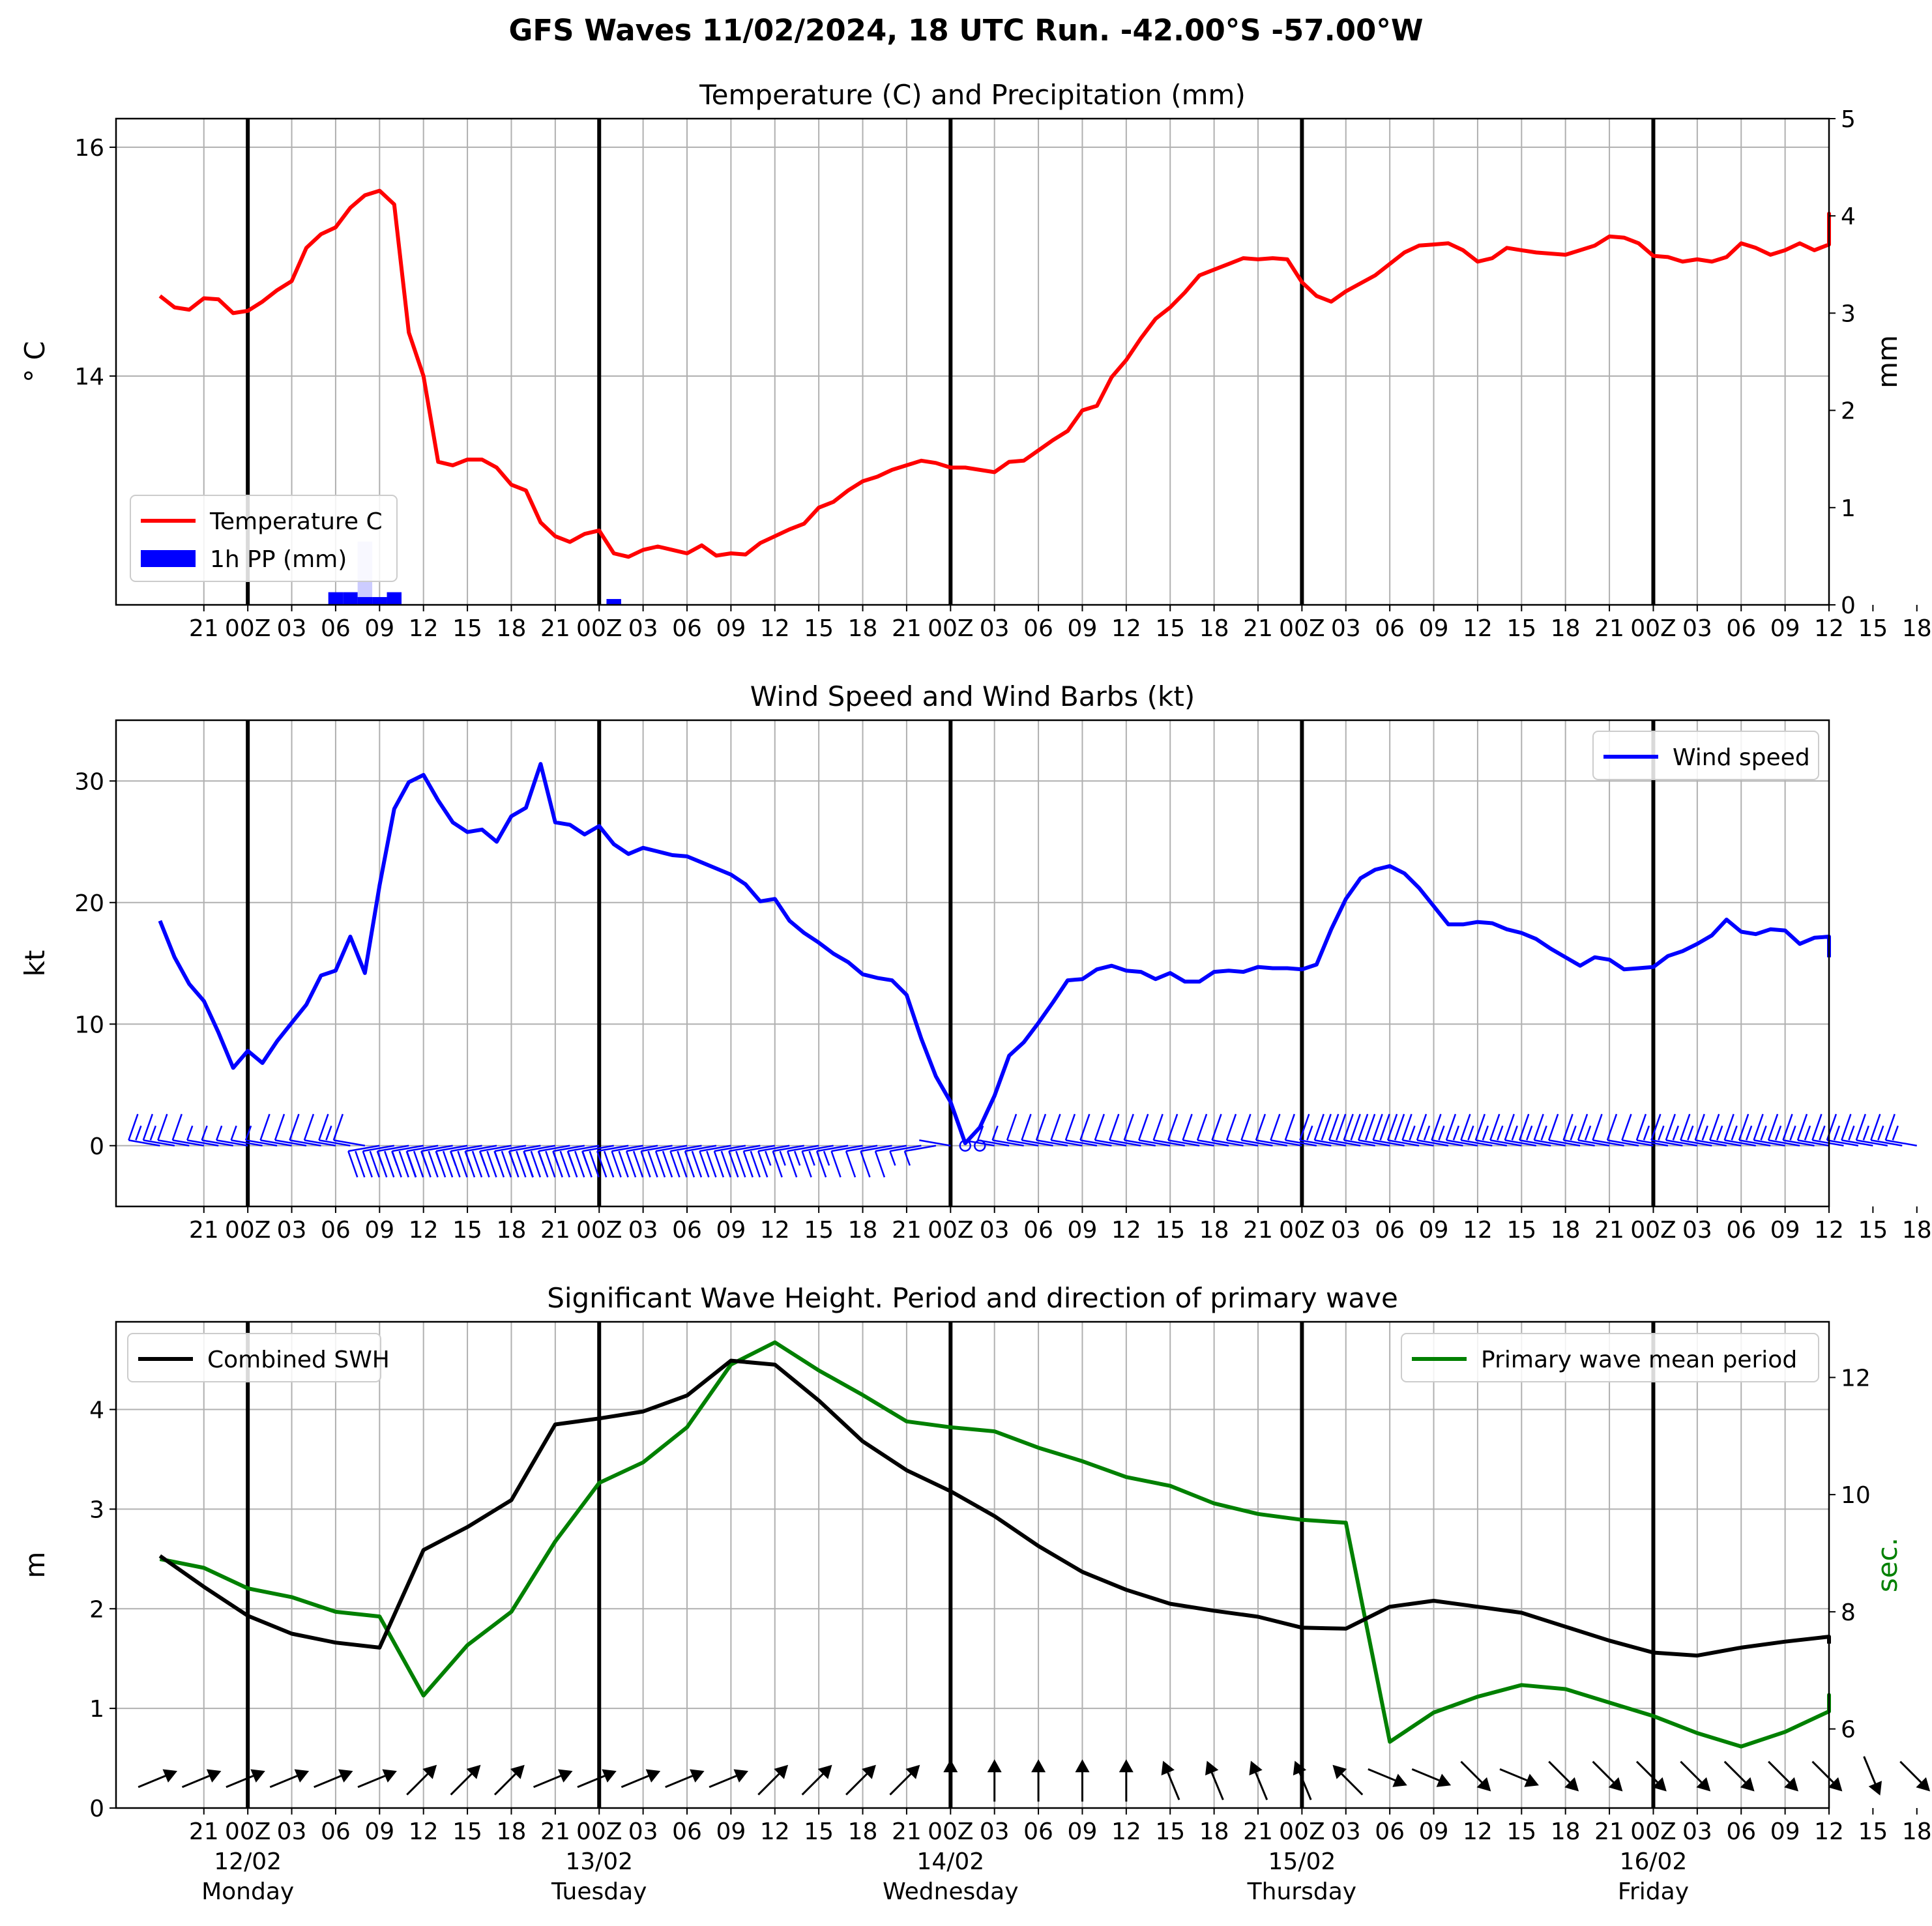 This screenshot has width=1932, height=1926. I want to click on day-weekday-label: Friday, so click(1653, 1891).